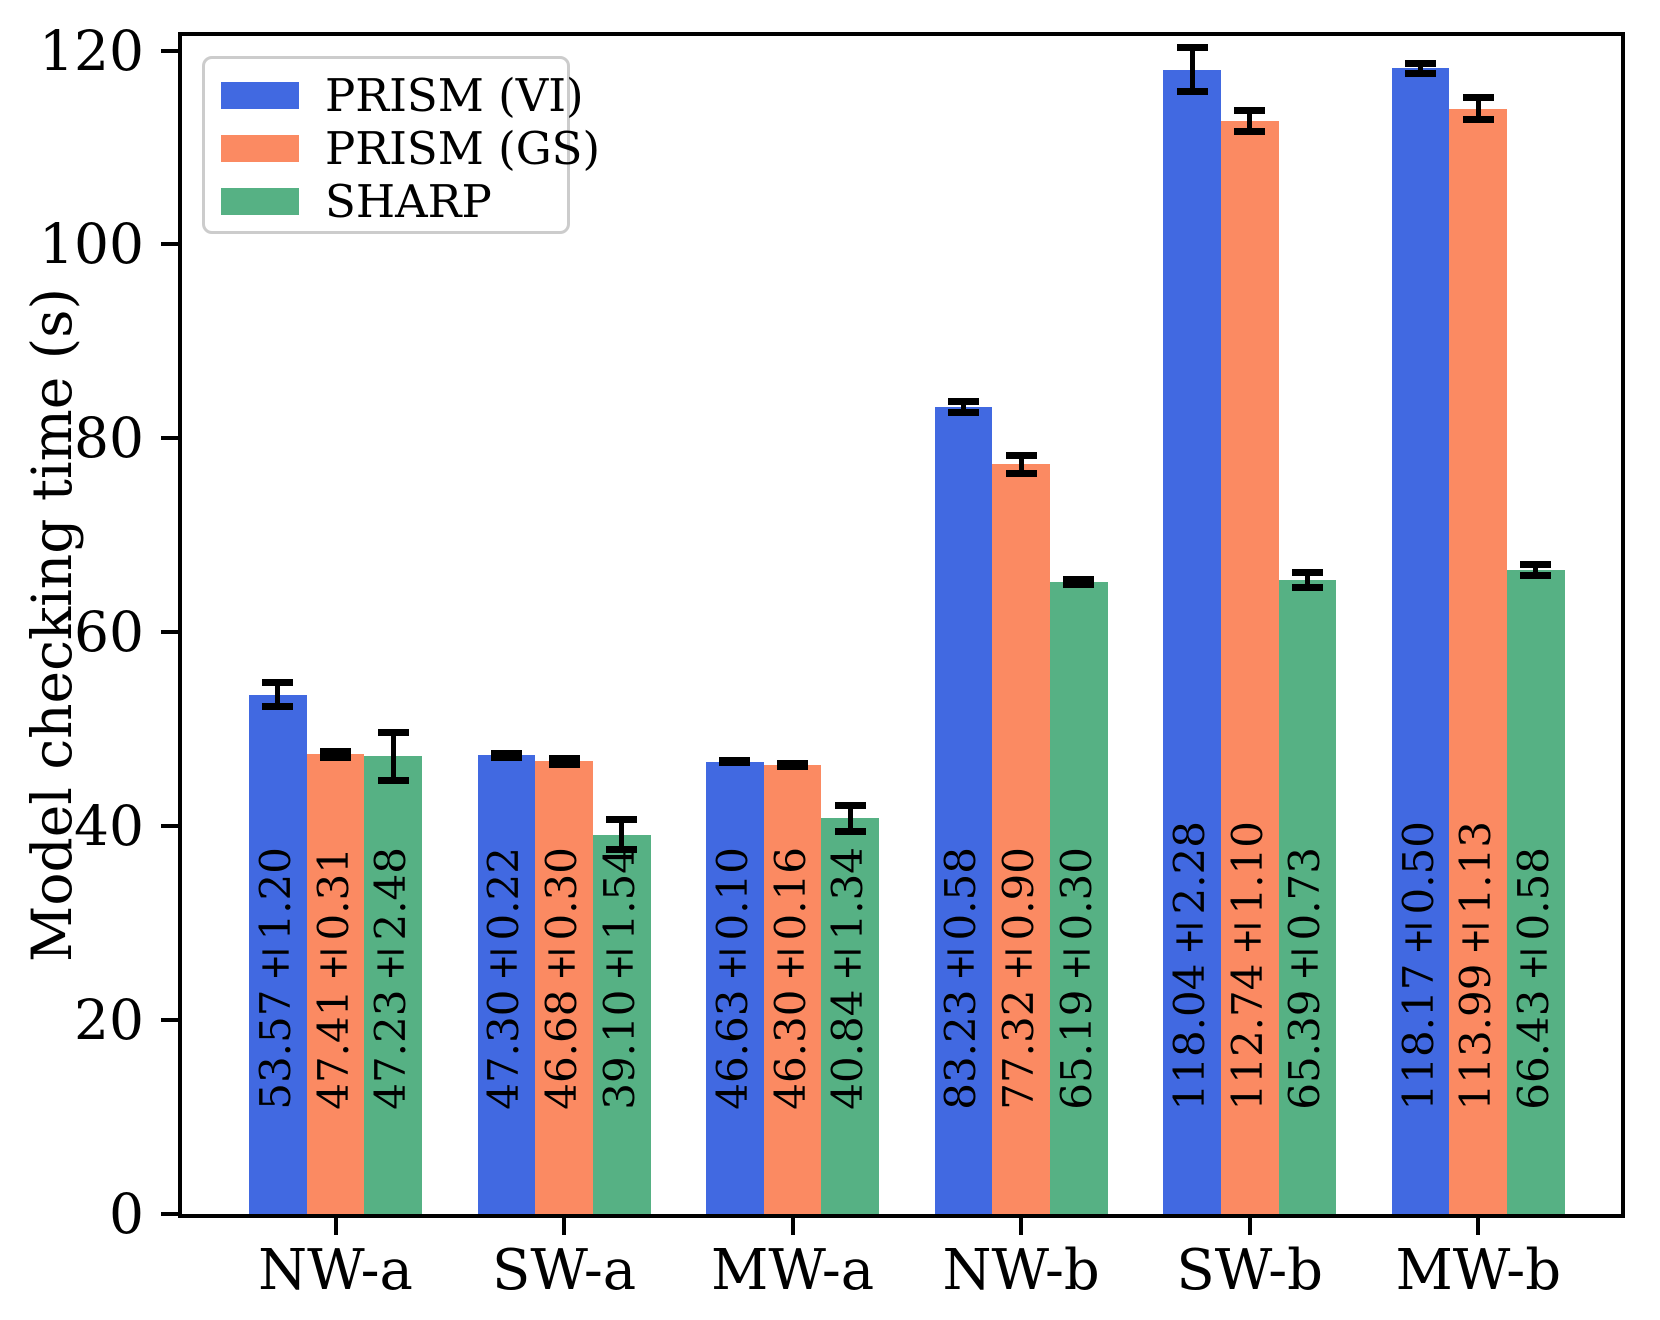 Image resolution: width=1660 pixels, height=1320 pixels. I want to click on bar-value-label: 46.68±0.30, so click(562, 978).